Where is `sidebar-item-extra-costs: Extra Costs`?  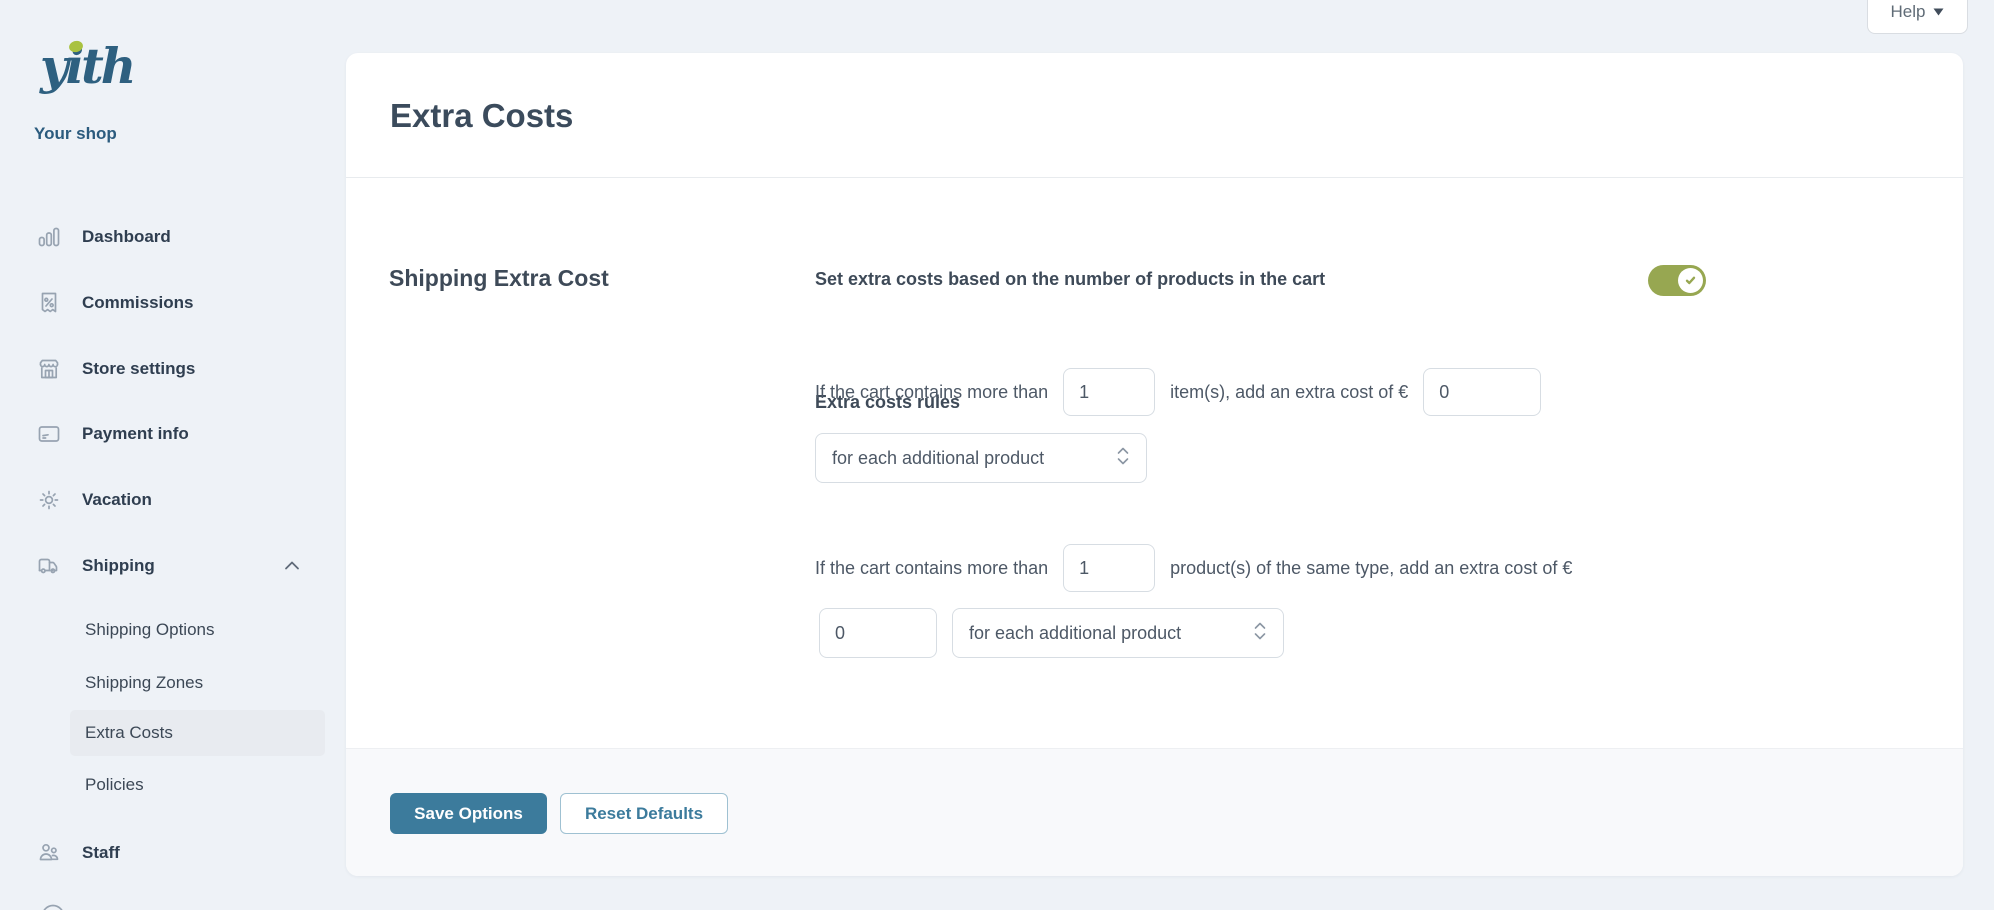 sidebar-item-extra-costs: Extra Costs is located at coordinates (197, 733).